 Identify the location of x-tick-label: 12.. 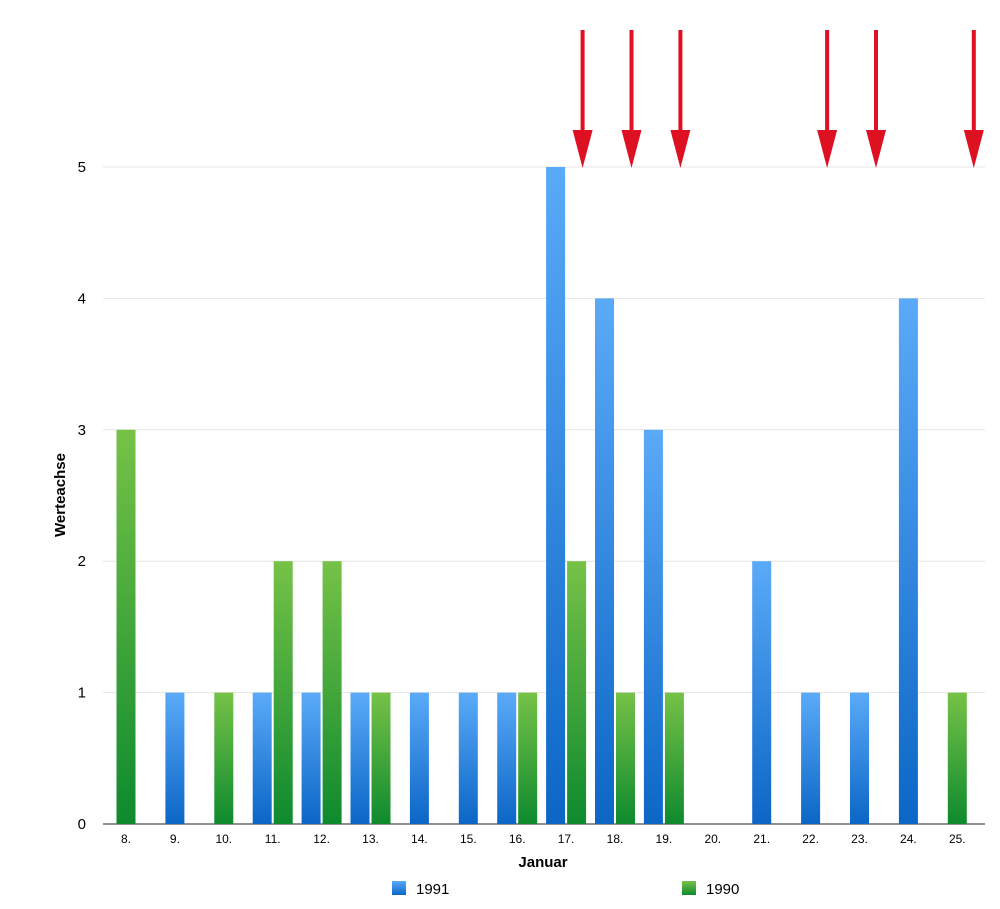
(321, 839).